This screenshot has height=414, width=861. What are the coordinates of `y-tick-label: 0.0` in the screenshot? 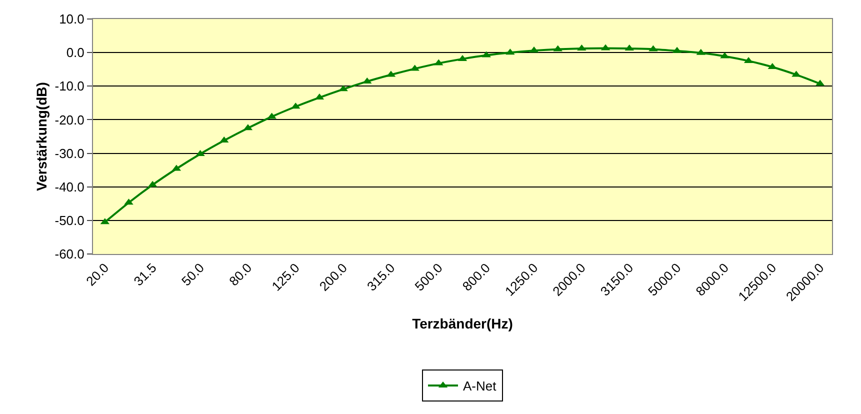 It's located at (75, 52).